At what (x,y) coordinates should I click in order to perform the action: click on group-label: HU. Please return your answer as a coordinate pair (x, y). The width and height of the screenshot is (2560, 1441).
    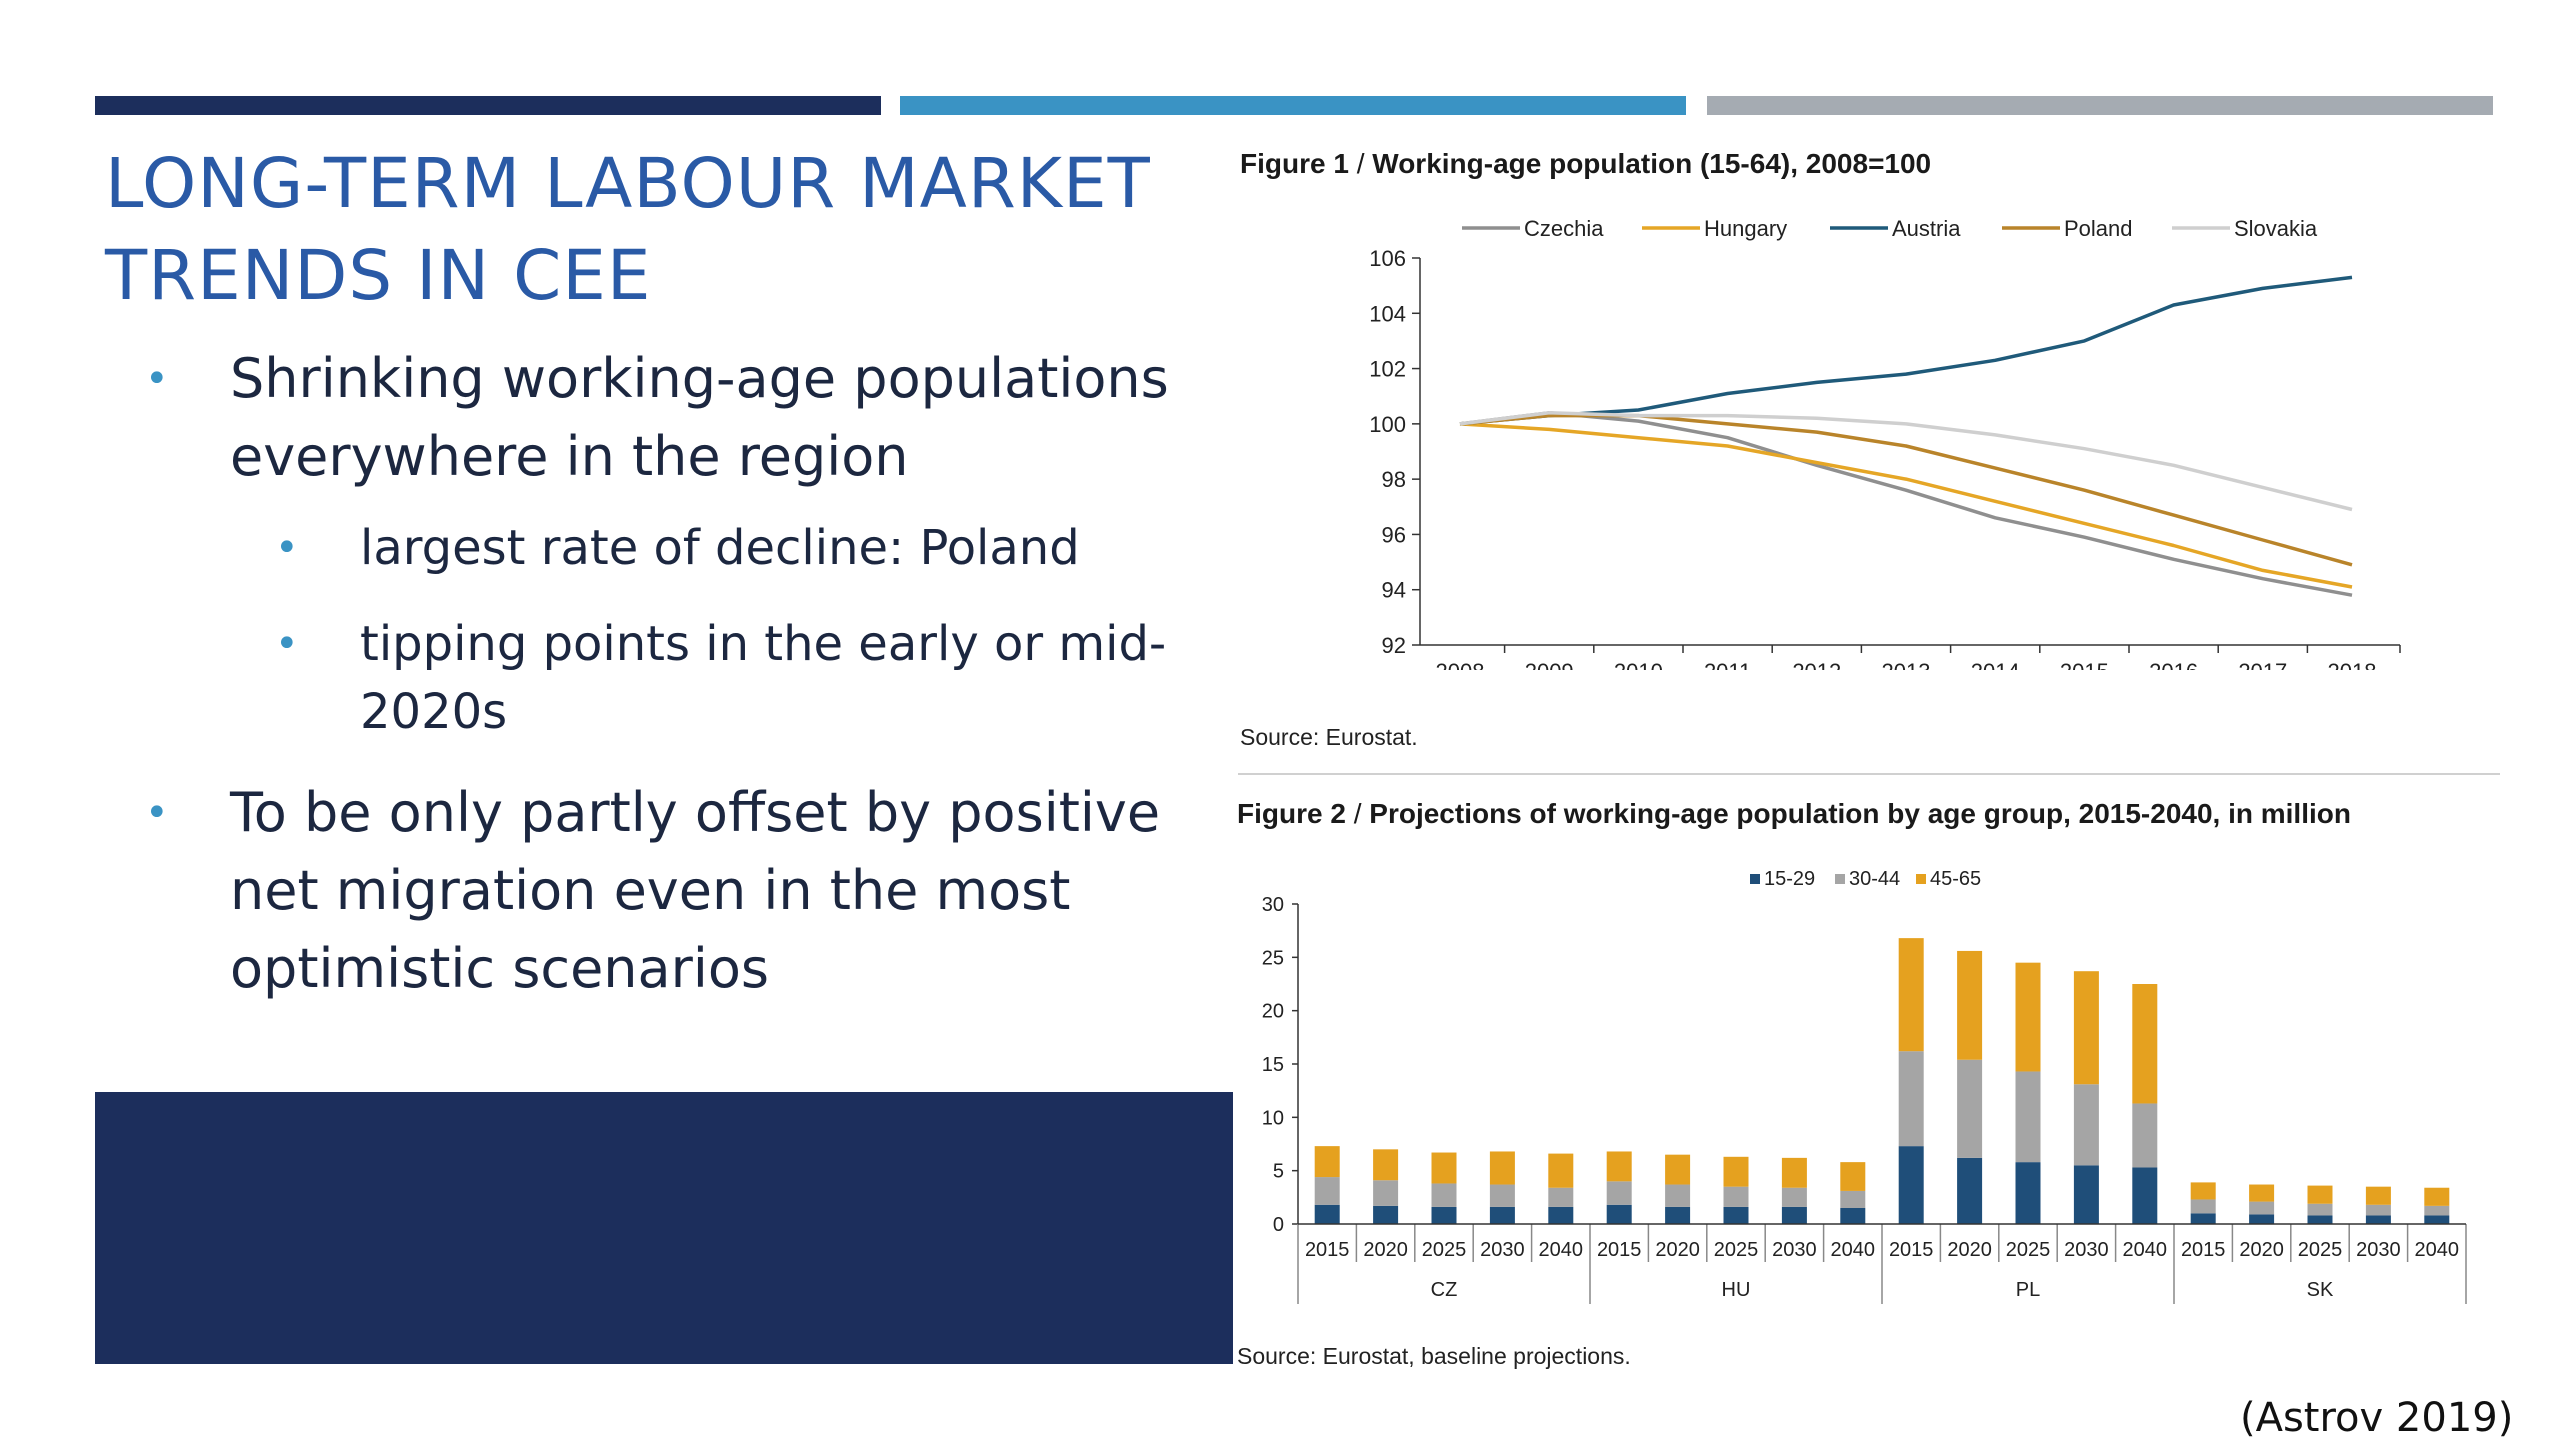
    Looking at the image, I should click on (1736, 1290).